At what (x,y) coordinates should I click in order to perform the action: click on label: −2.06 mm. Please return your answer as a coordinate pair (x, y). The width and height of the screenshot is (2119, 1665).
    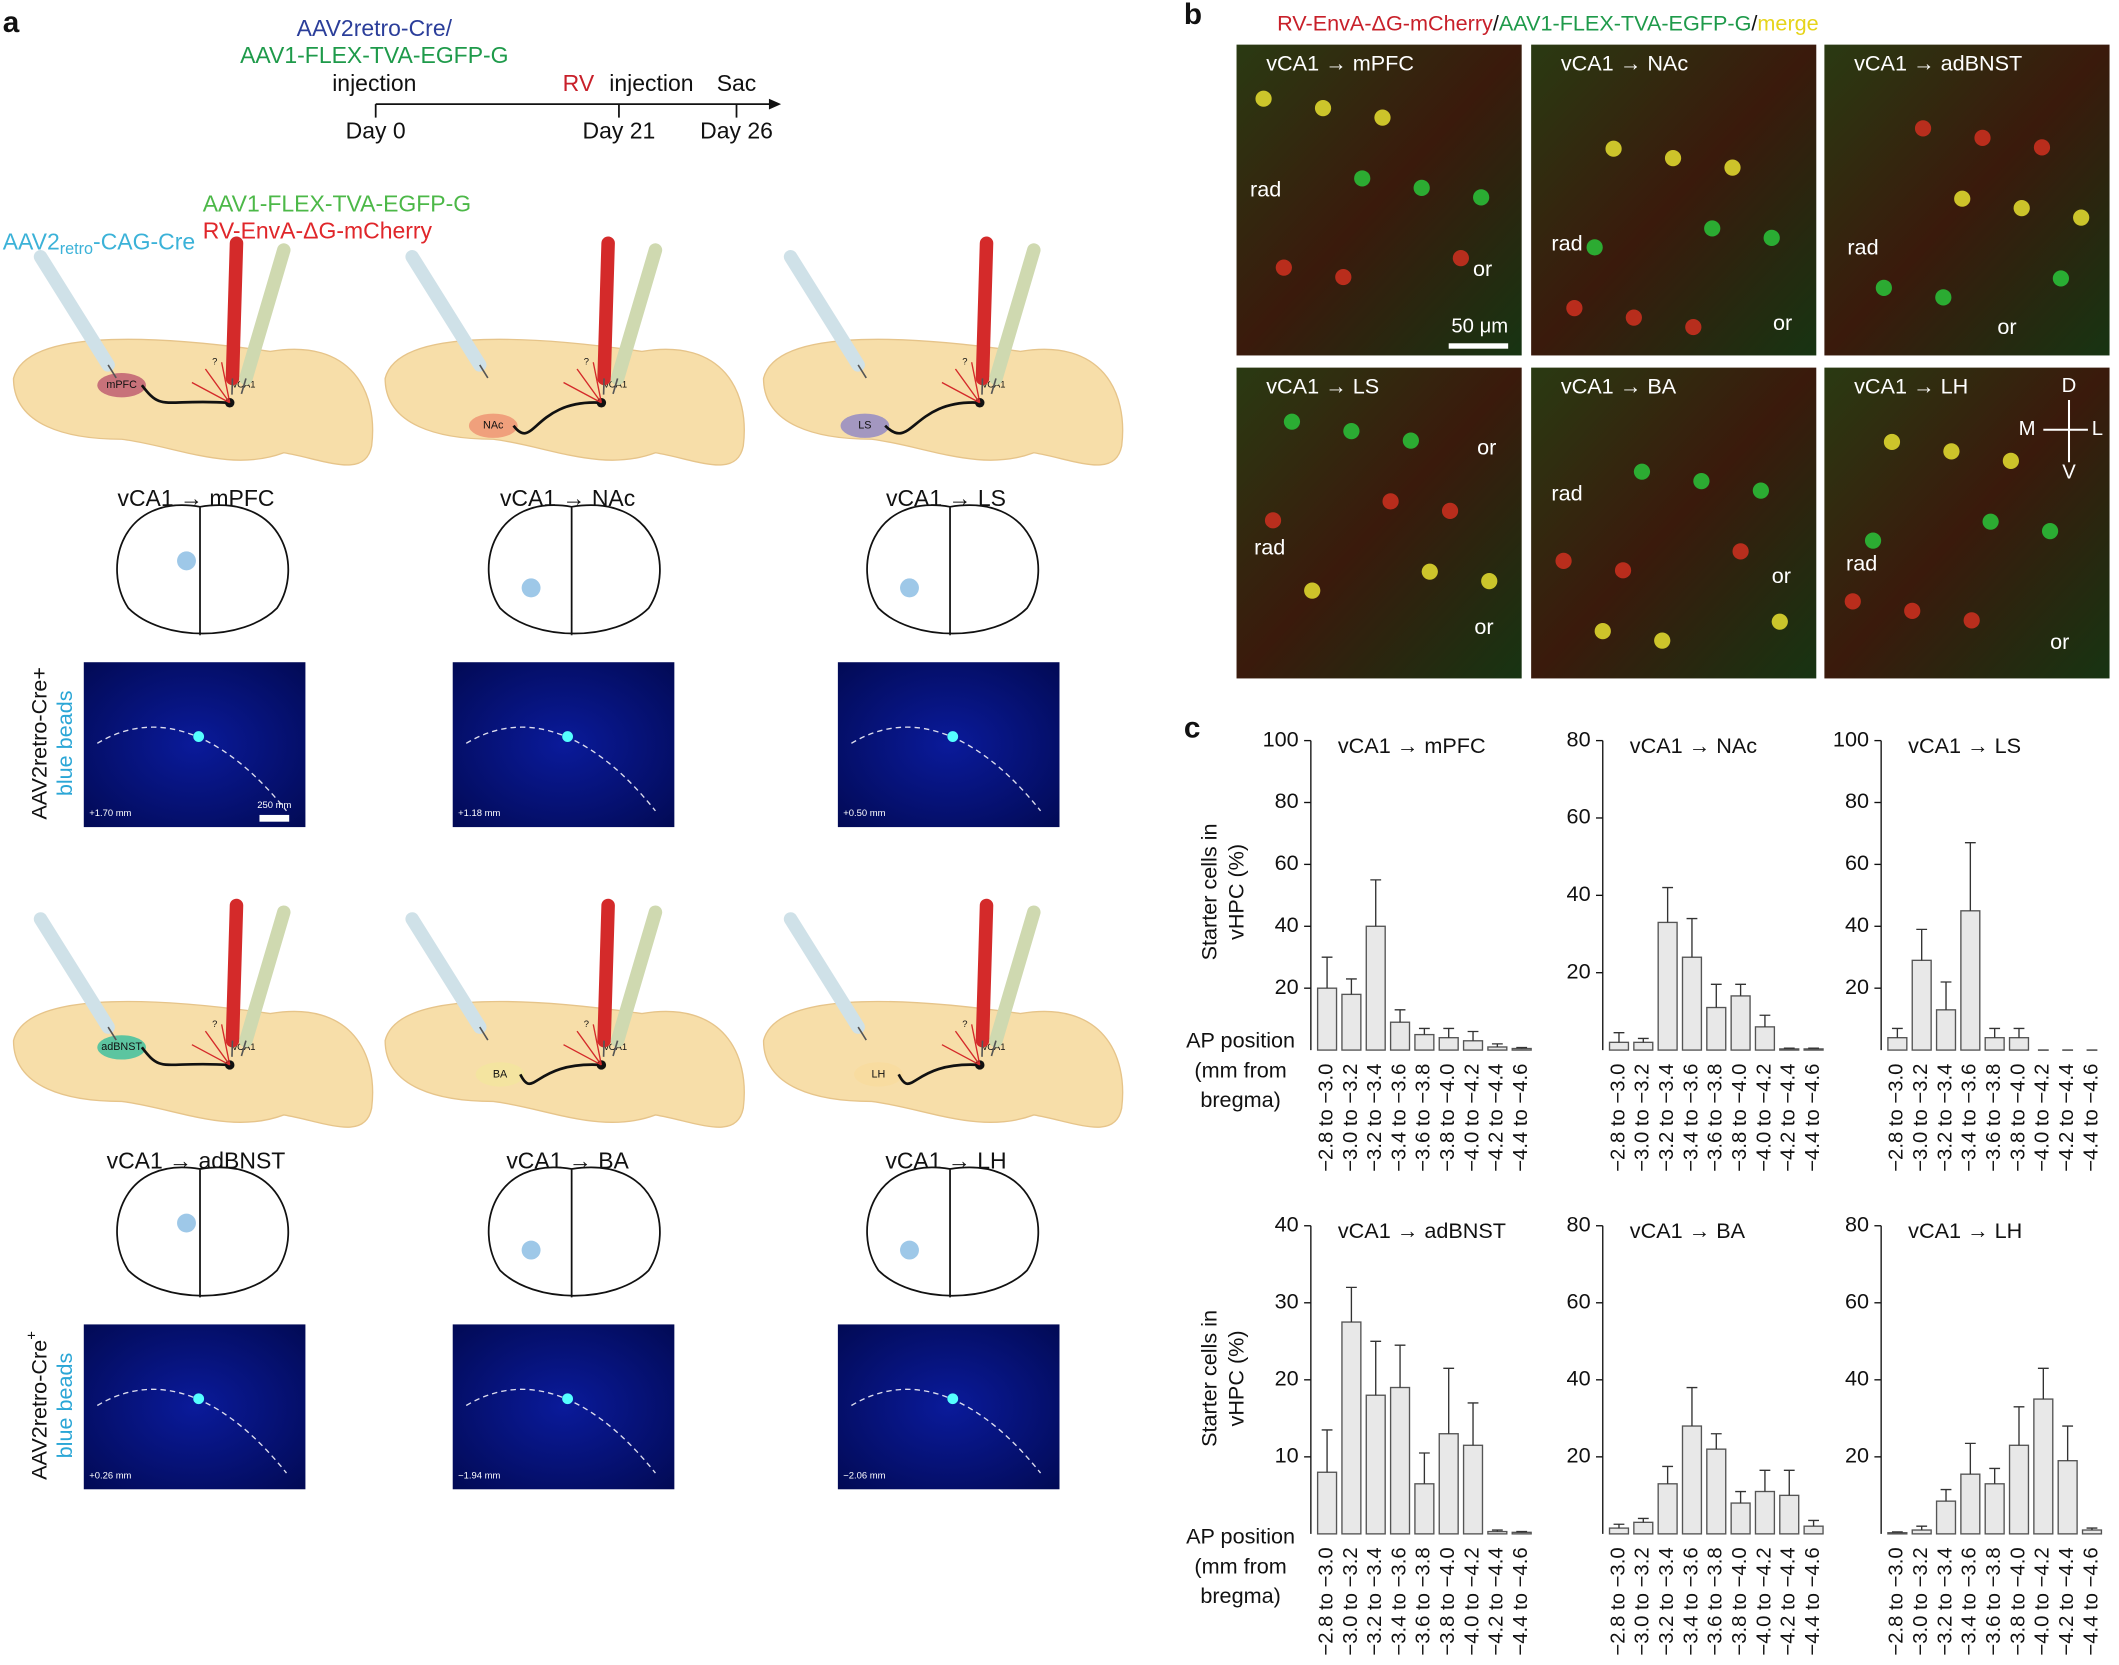
    Looking at the image, I should click on (864, 1475).